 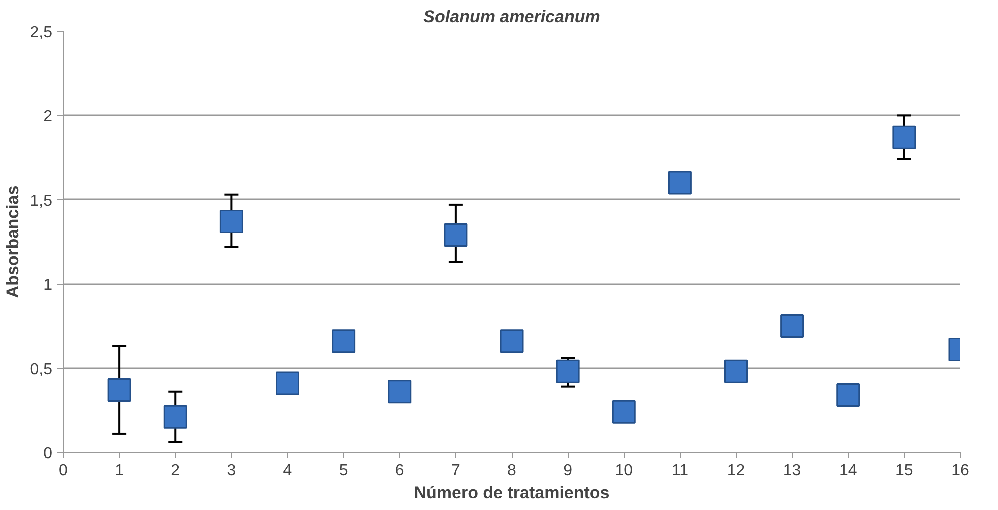 What do you see at coordinates (736, 471) in the screenshot?
I see `x-tick-label: 12` at bounding box center [736, 471].